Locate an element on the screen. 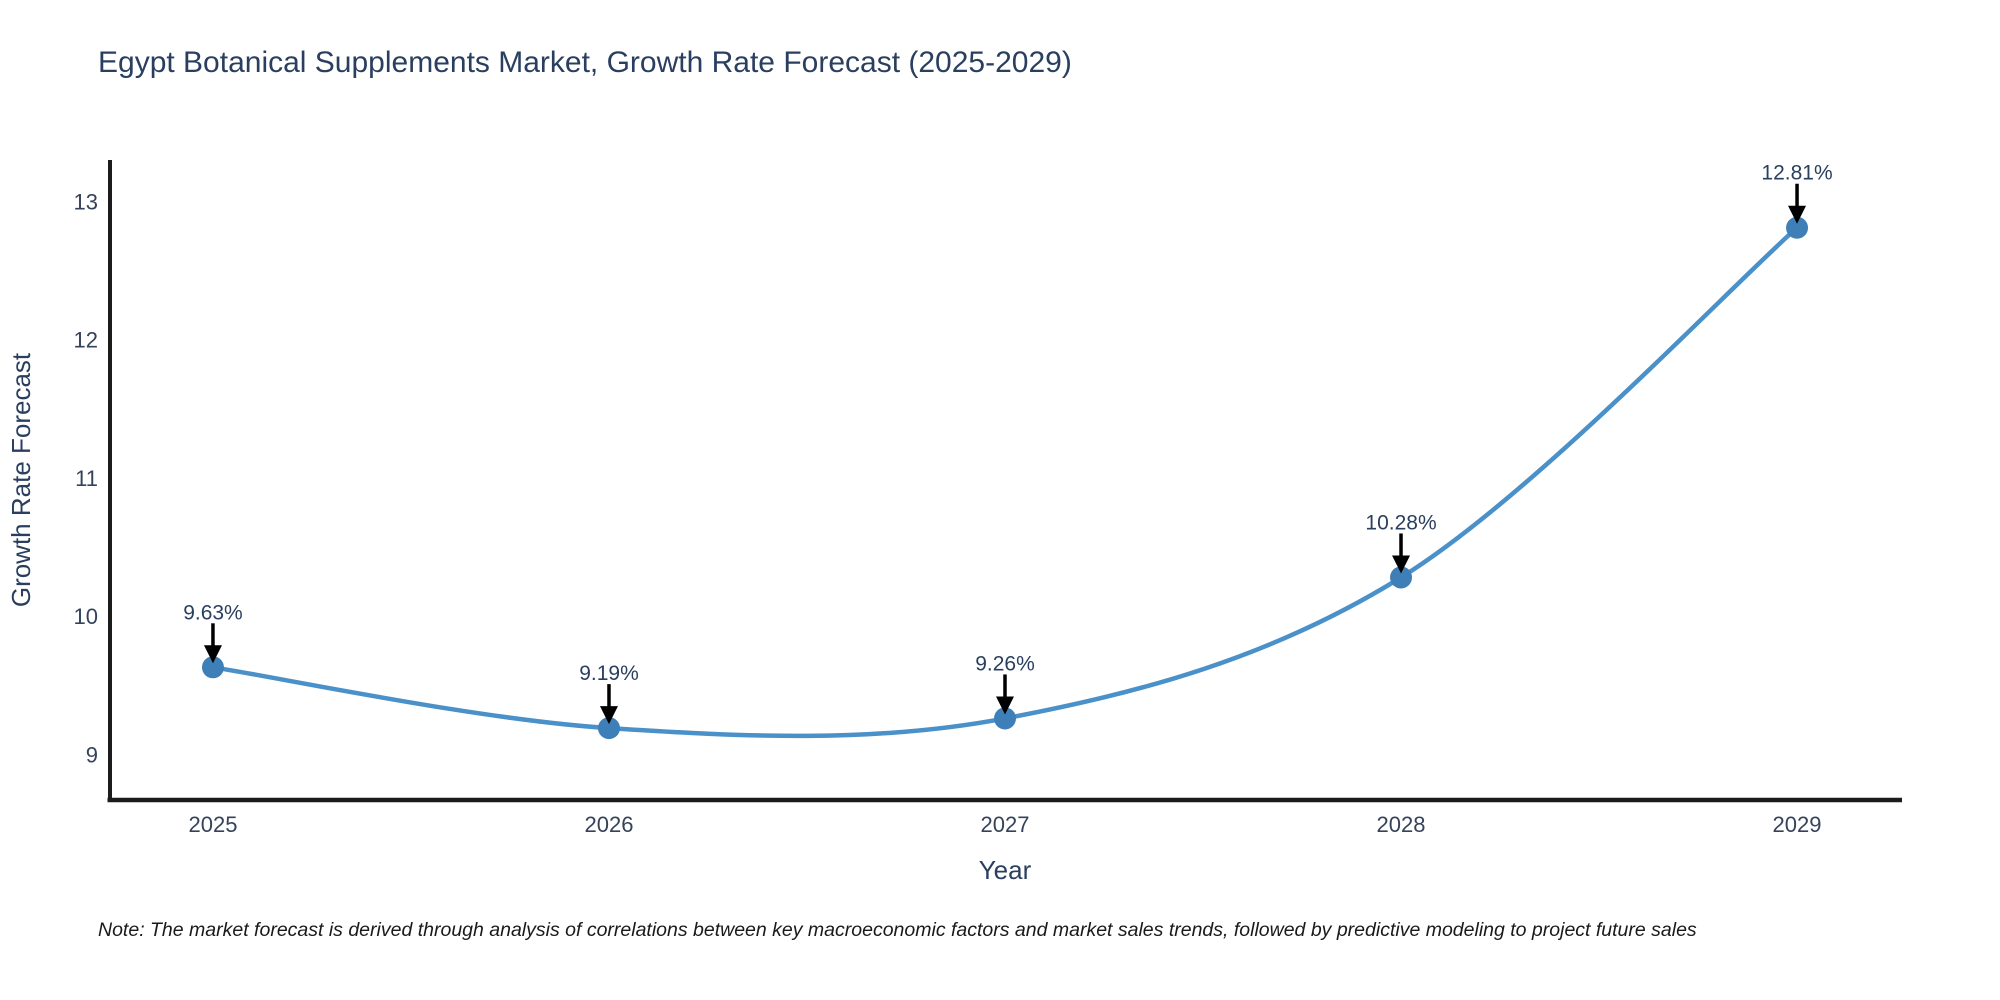  x-tick-label: 2028 is located at coordinates (1401, 824).